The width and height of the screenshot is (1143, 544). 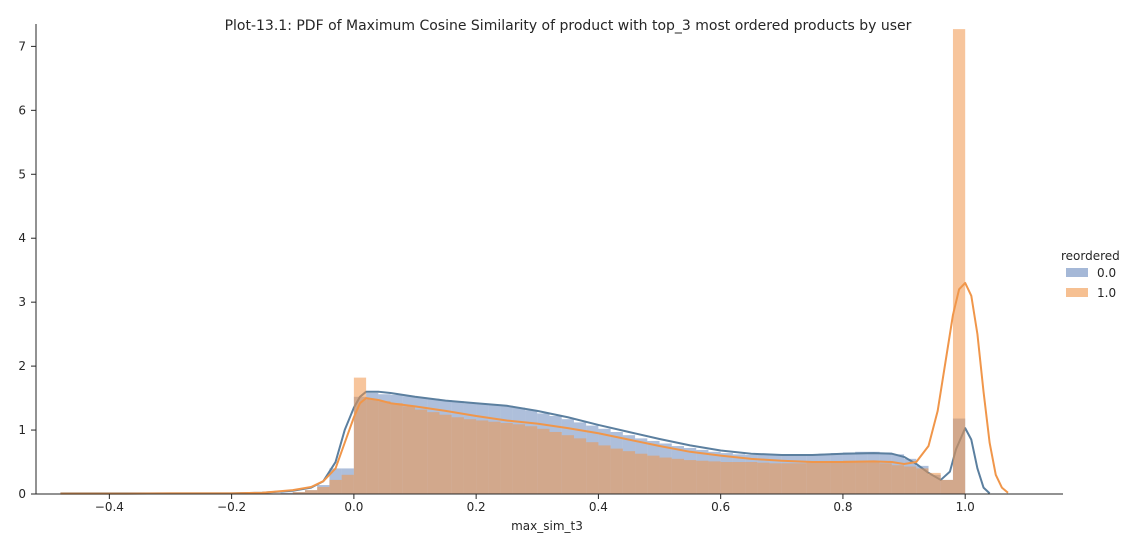 I want to click on legend-entries: 0.01.0, so click(x=1091, y=283).